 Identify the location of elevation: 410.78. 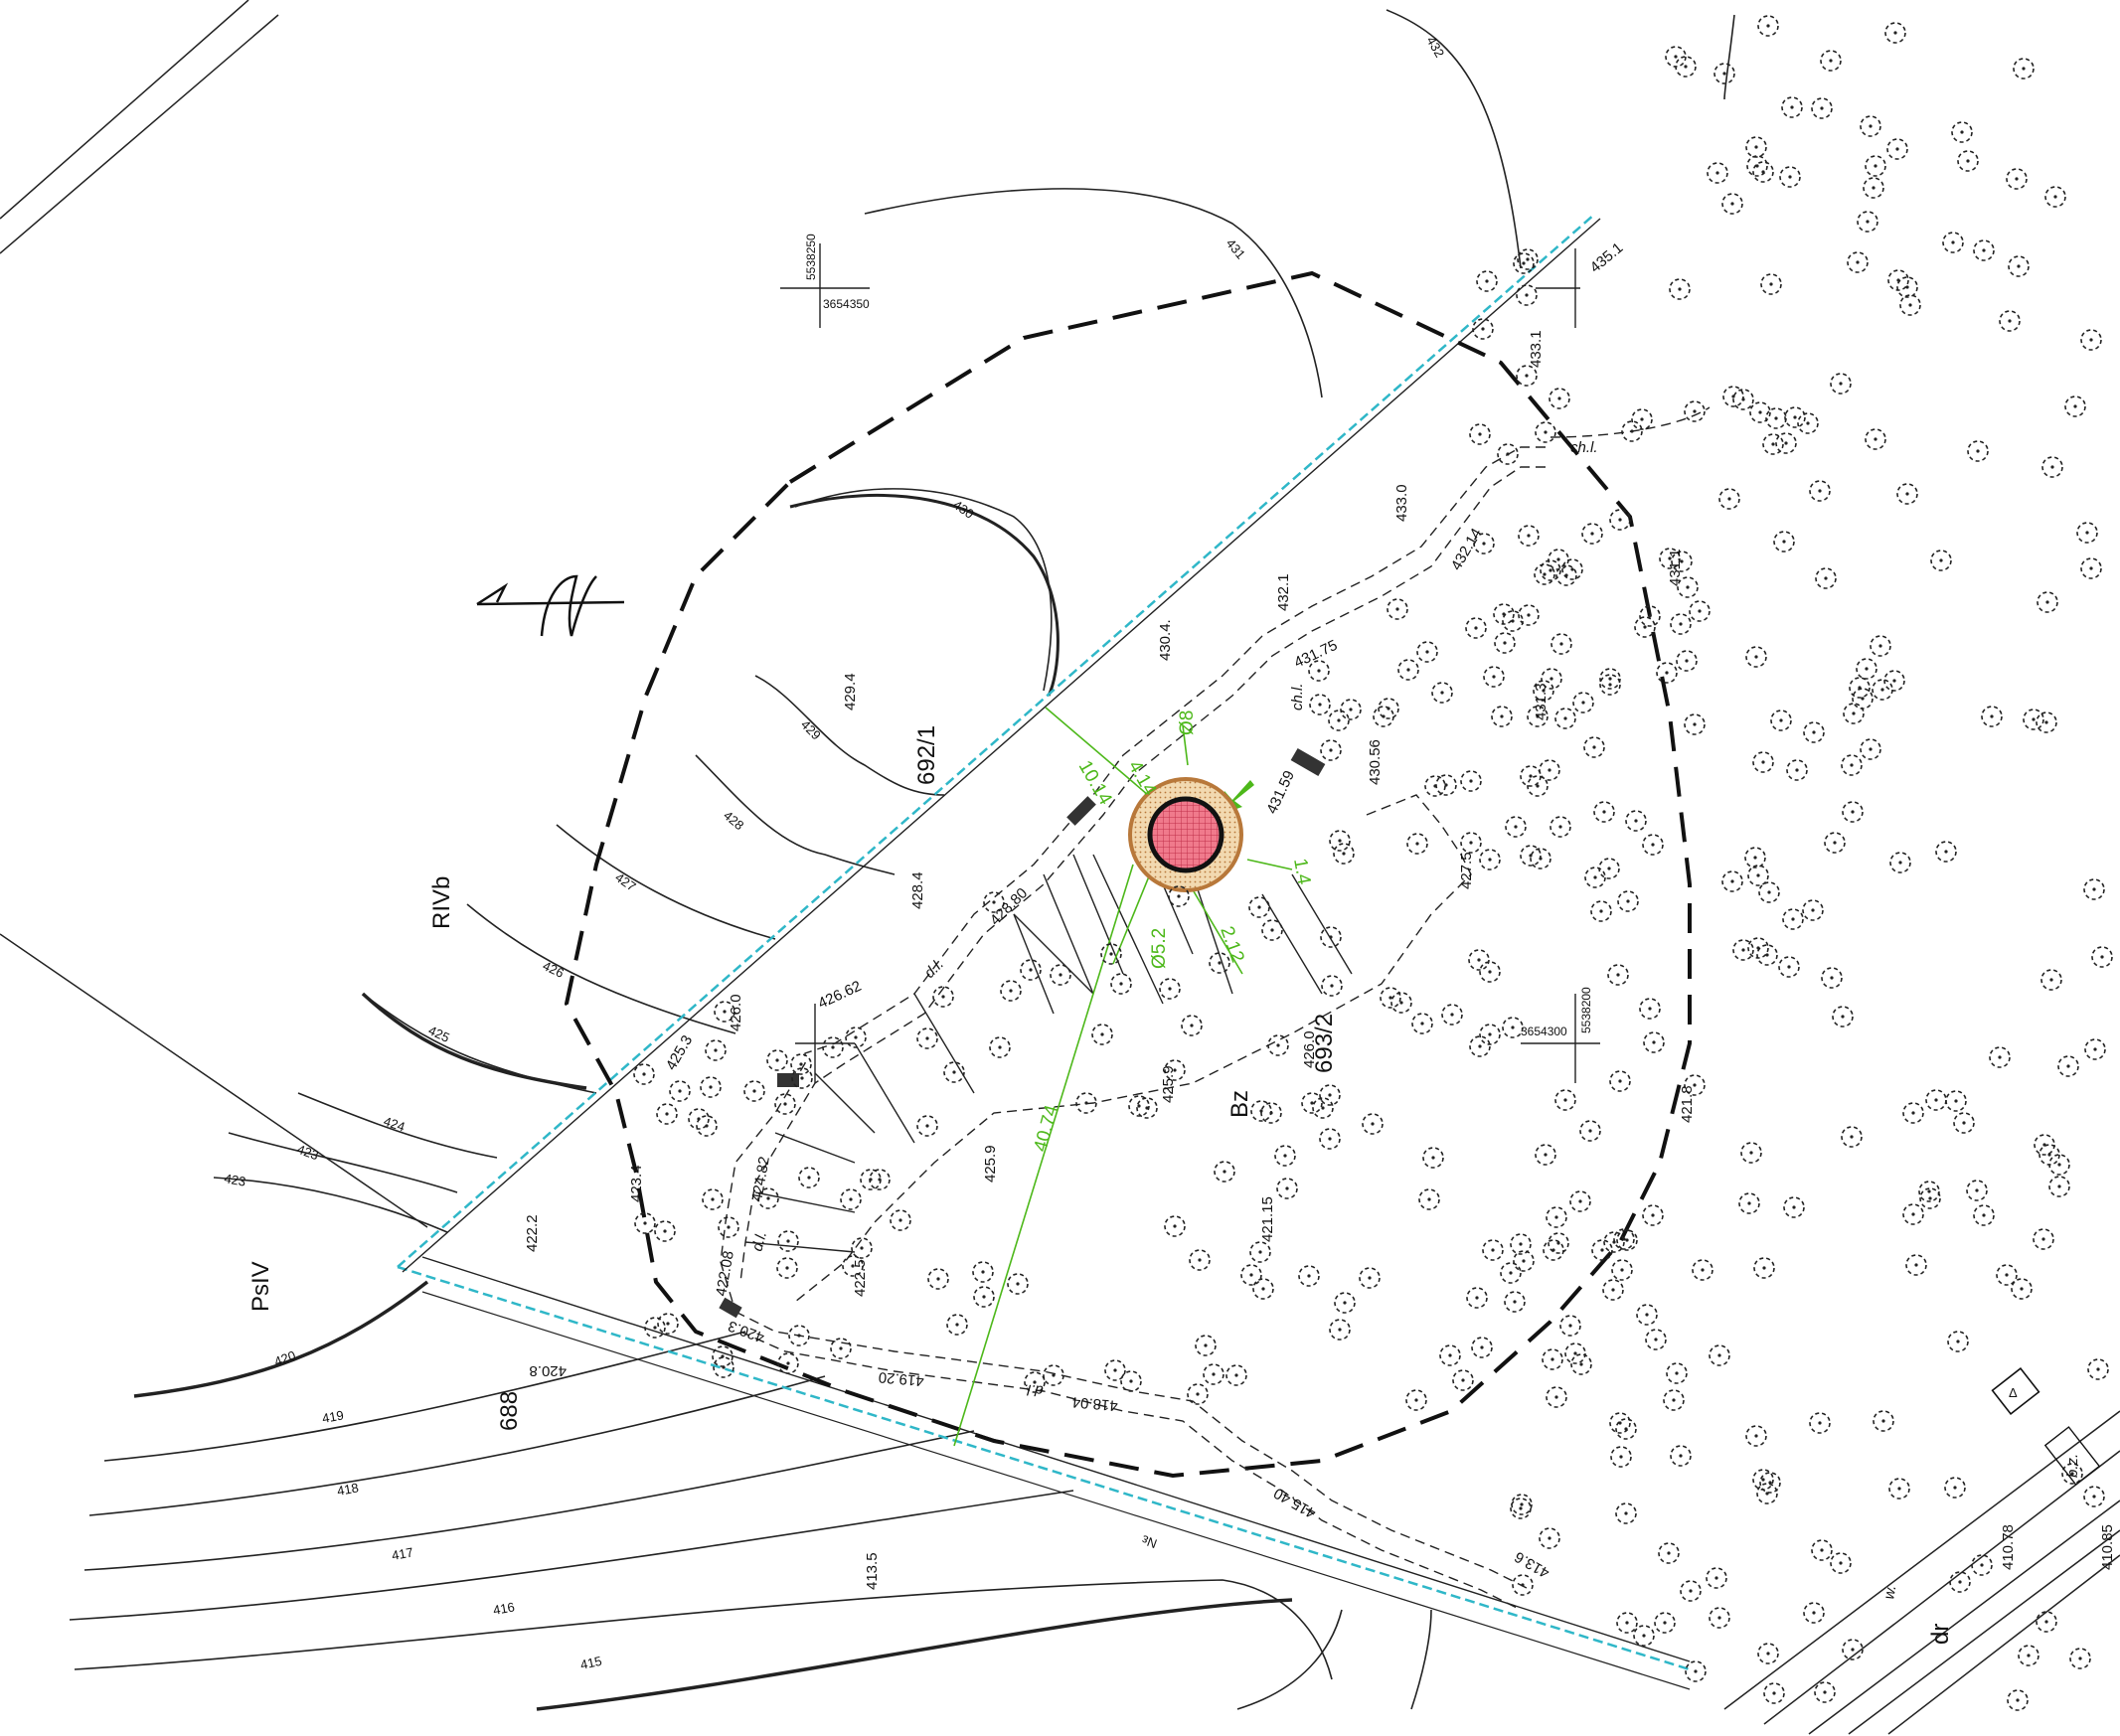
(2008, 1547).